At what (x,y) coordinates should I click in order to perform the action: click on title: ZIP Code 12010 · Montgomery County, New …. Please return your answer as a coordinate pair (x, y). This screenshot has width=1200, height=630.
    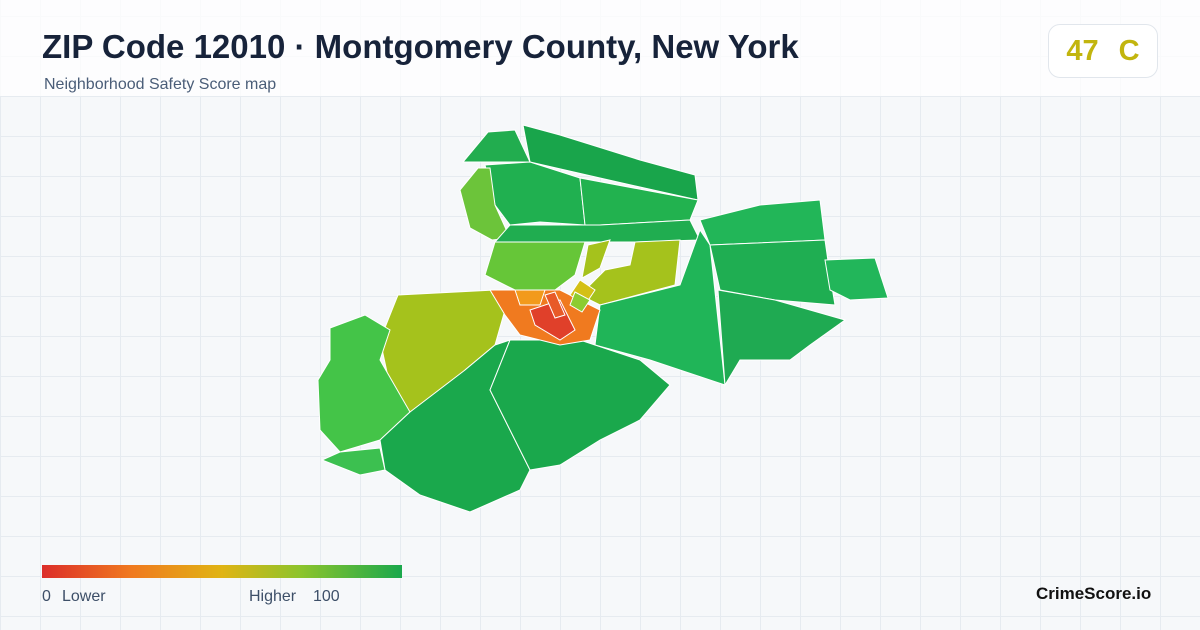
    Looking at the image, I should click on (420, 46).